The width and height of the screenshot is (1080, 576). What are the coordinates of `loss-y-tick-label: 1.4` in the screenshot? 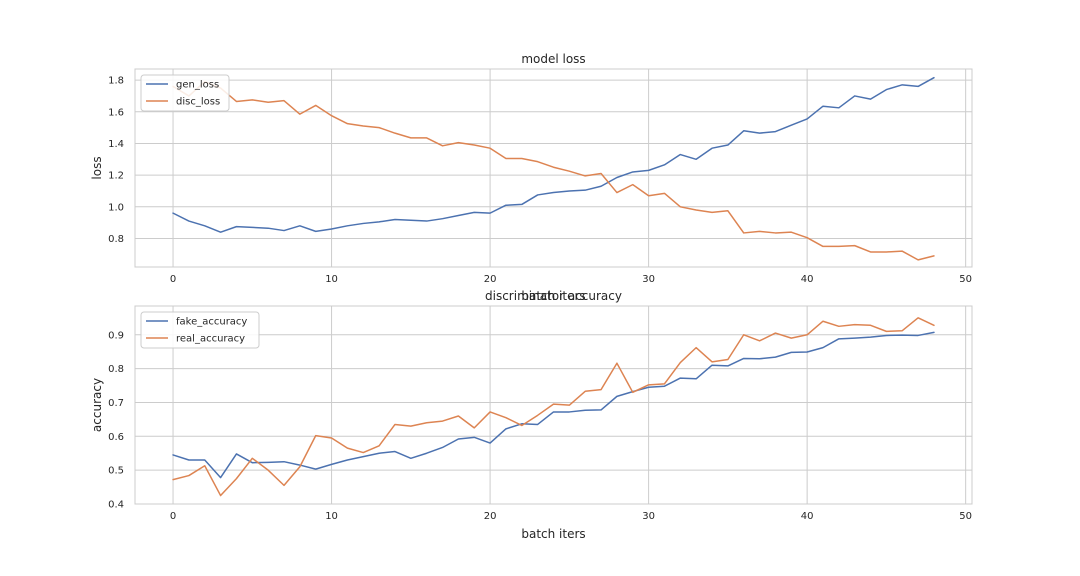 It's located at (116, 144).